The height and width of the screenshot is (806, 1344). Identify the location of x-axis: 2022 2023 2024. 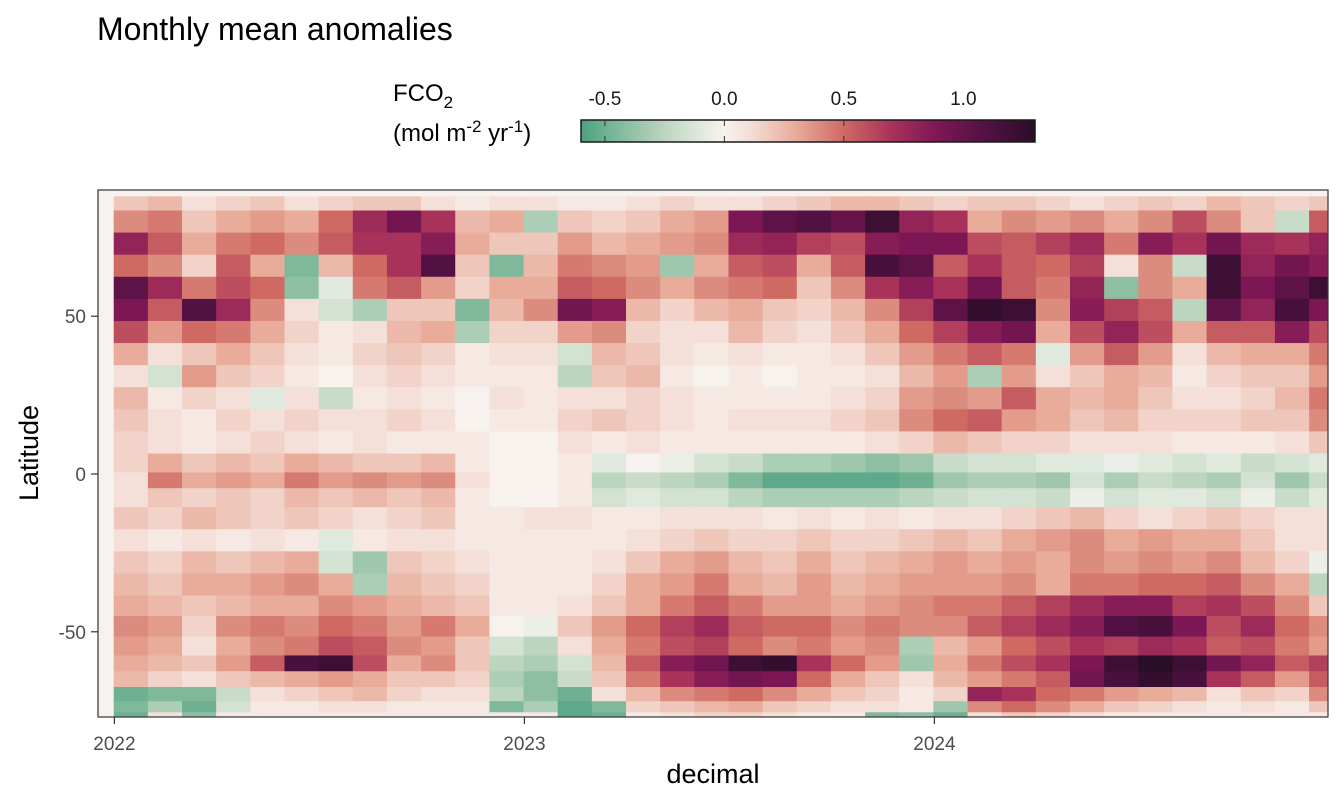
(524, 736).